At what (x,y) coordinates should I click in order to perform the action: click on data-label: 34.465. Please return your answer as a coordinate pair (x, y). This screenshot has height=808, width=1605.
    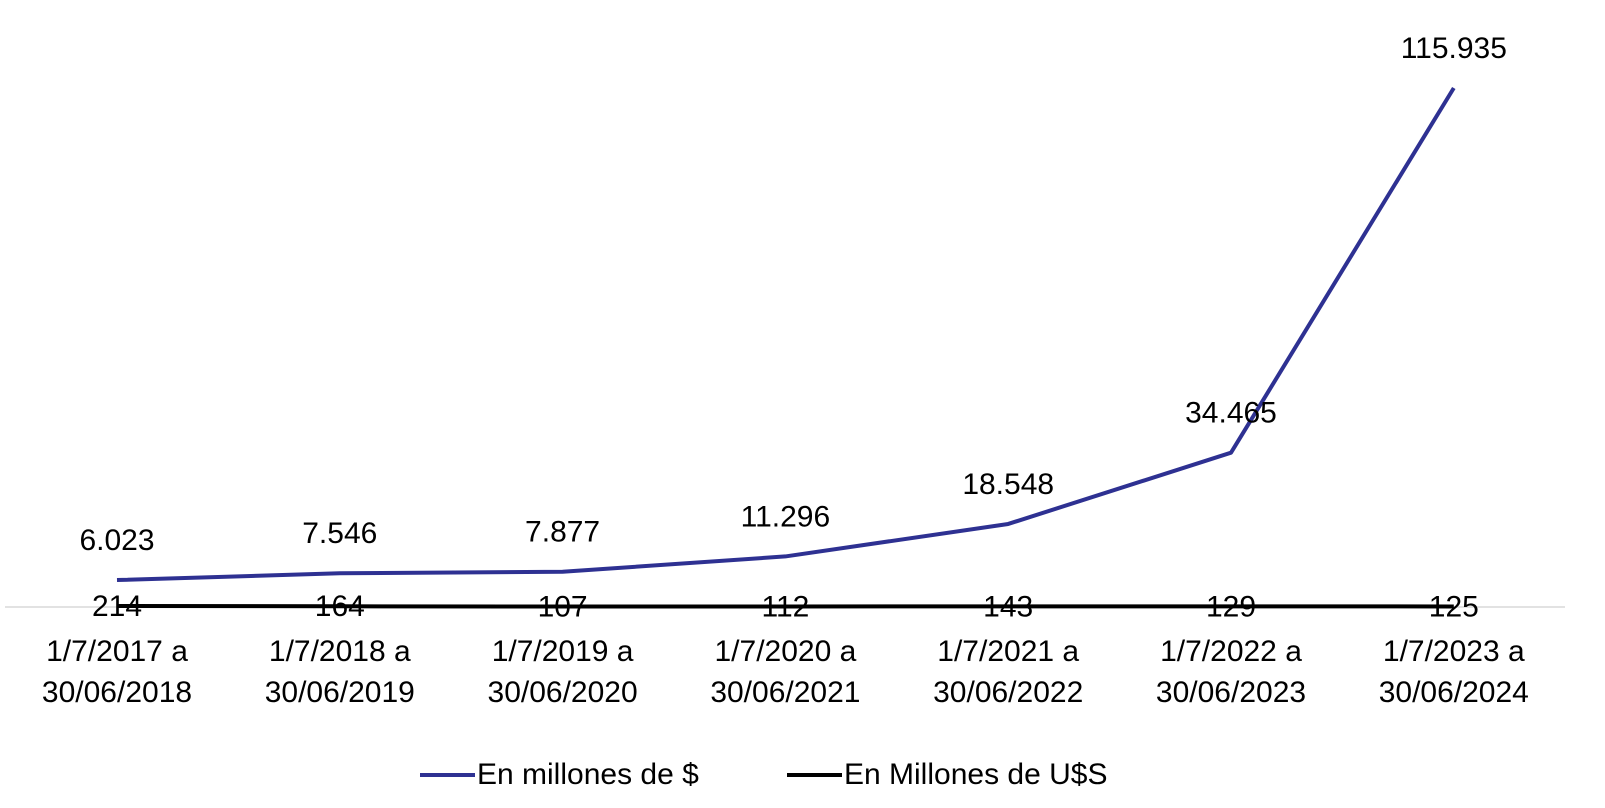
    Looking at the image, I should click on (1231, 413).